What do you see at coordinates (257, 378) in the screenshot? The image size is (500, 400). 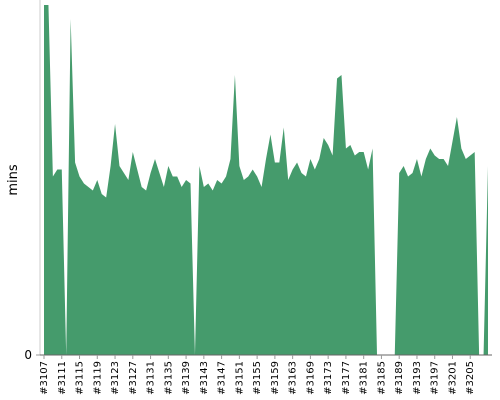 I see `x-tick-label: #3155` at bounding box center [257, 378].